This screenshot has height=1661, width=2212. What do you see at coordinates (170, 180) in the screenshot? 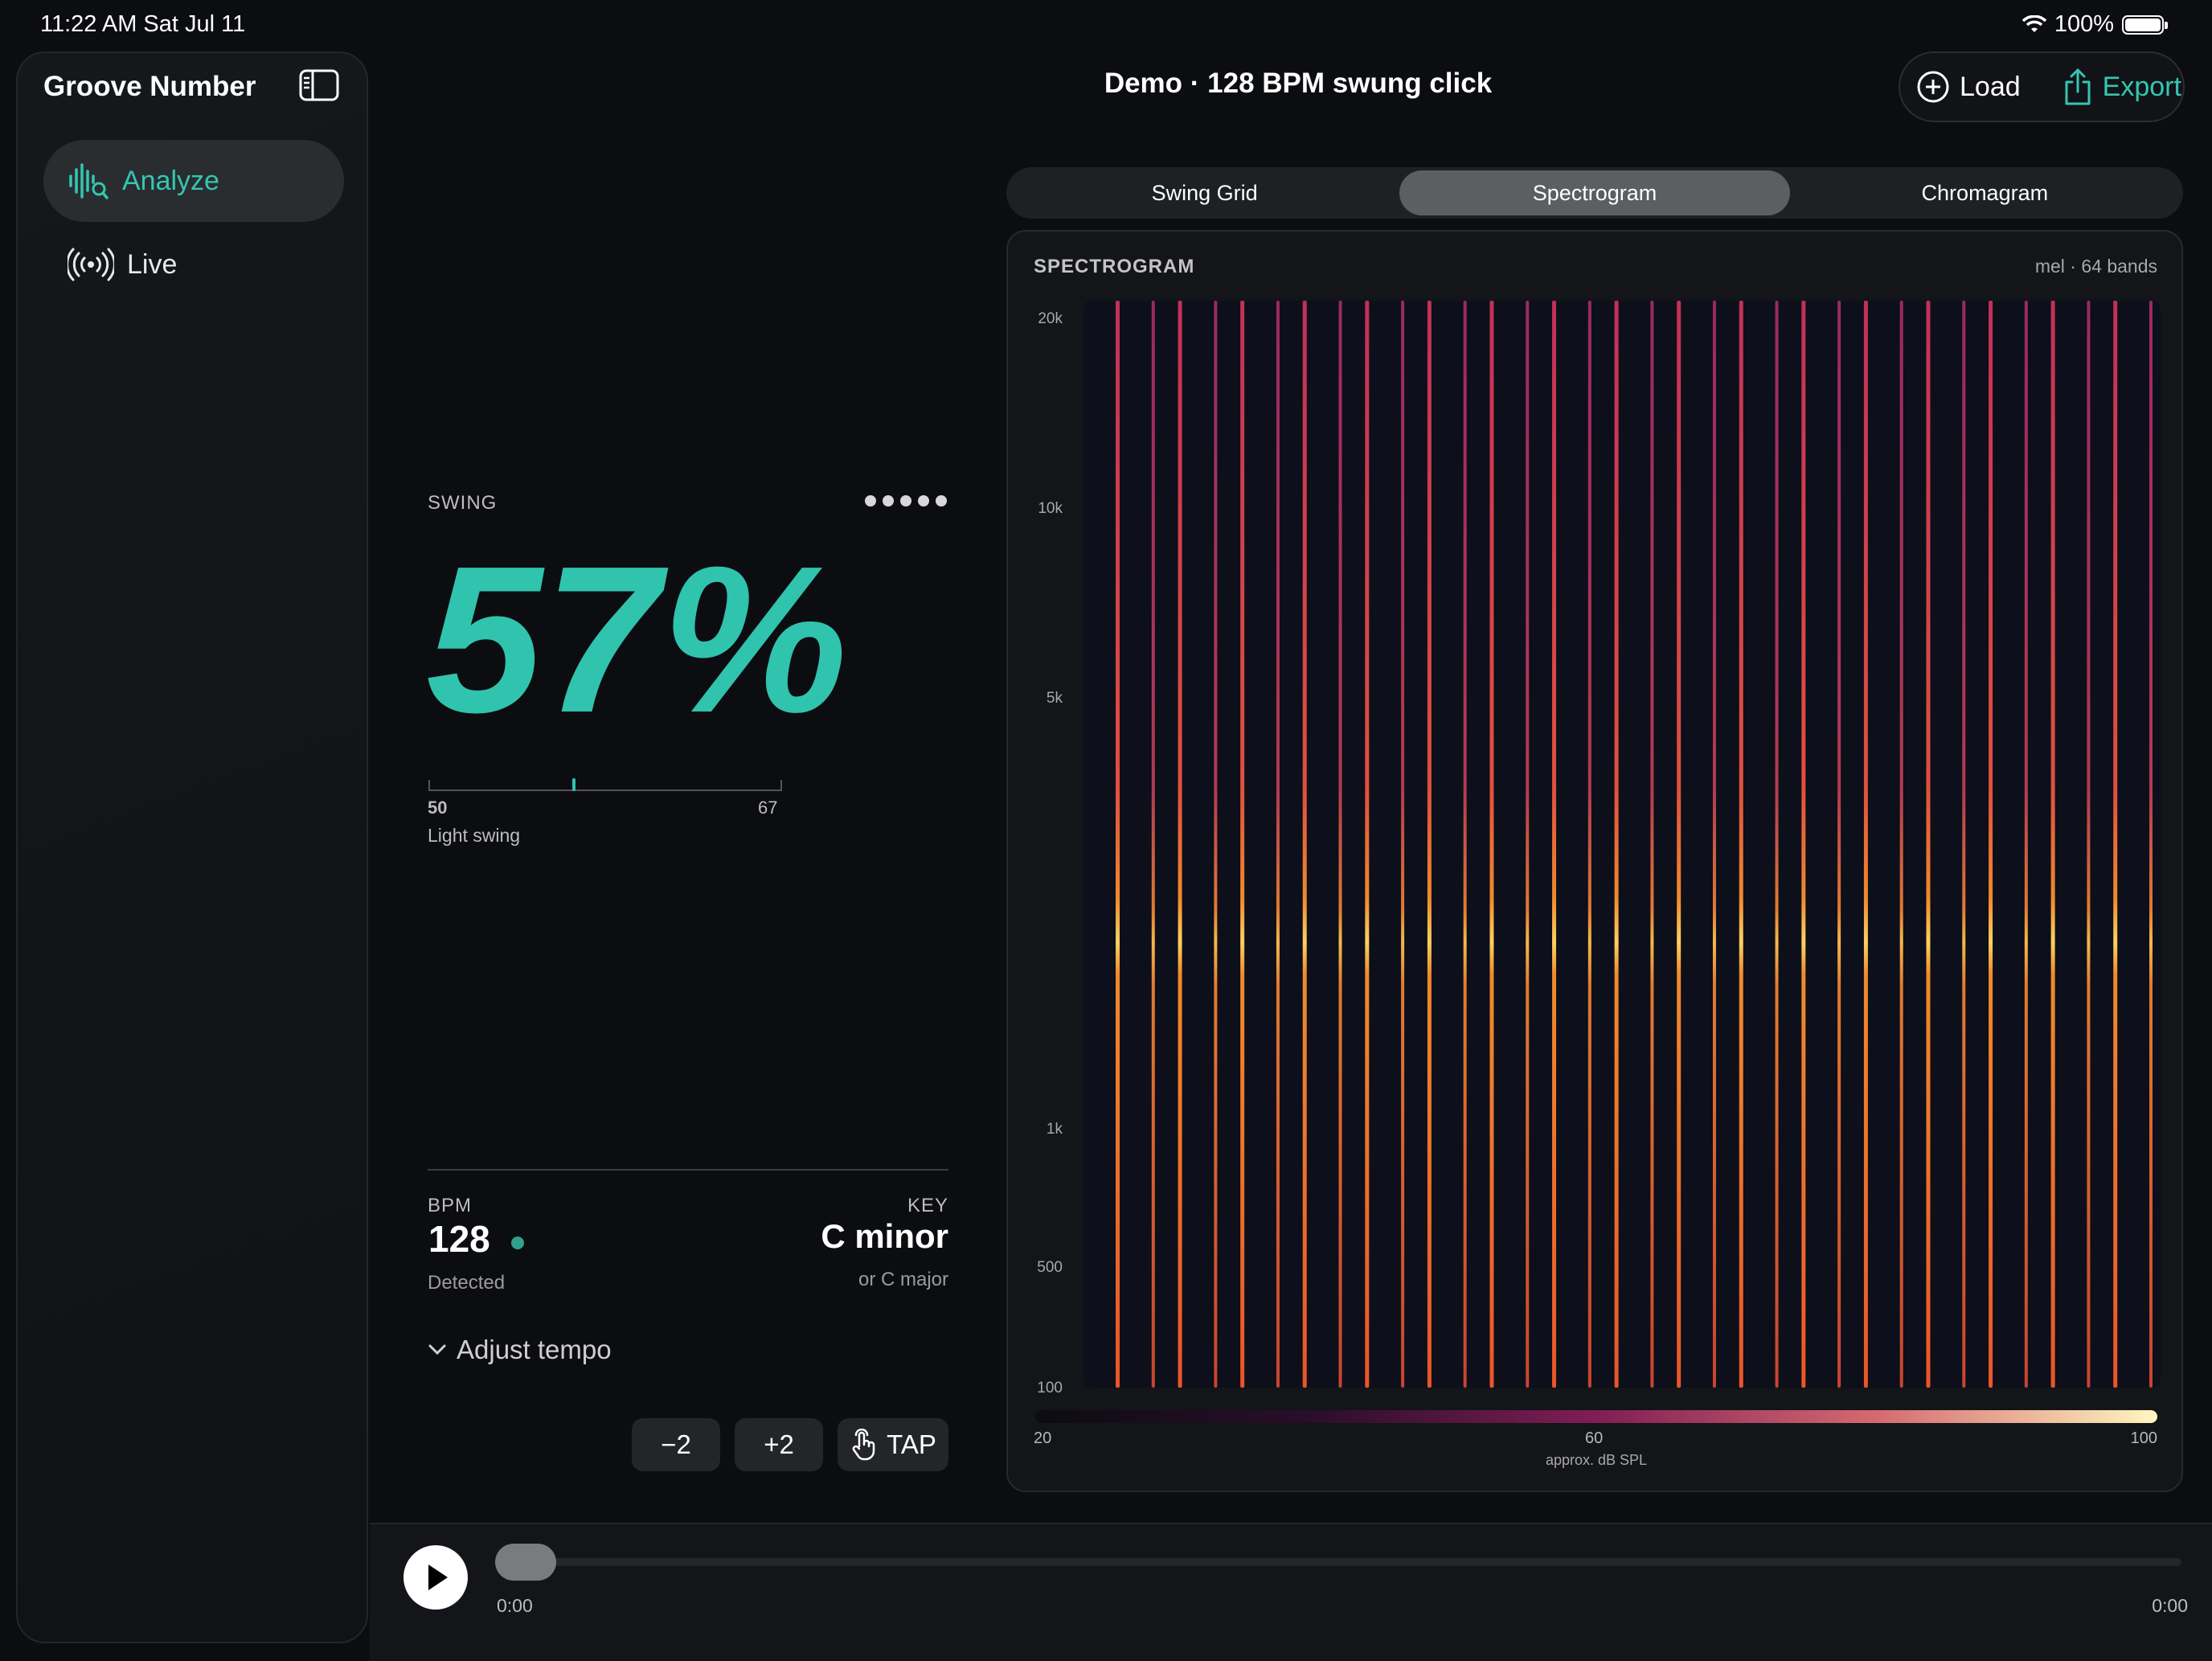
I see `sidebar-item-label: Analyze` at bounding box center [170, 180].